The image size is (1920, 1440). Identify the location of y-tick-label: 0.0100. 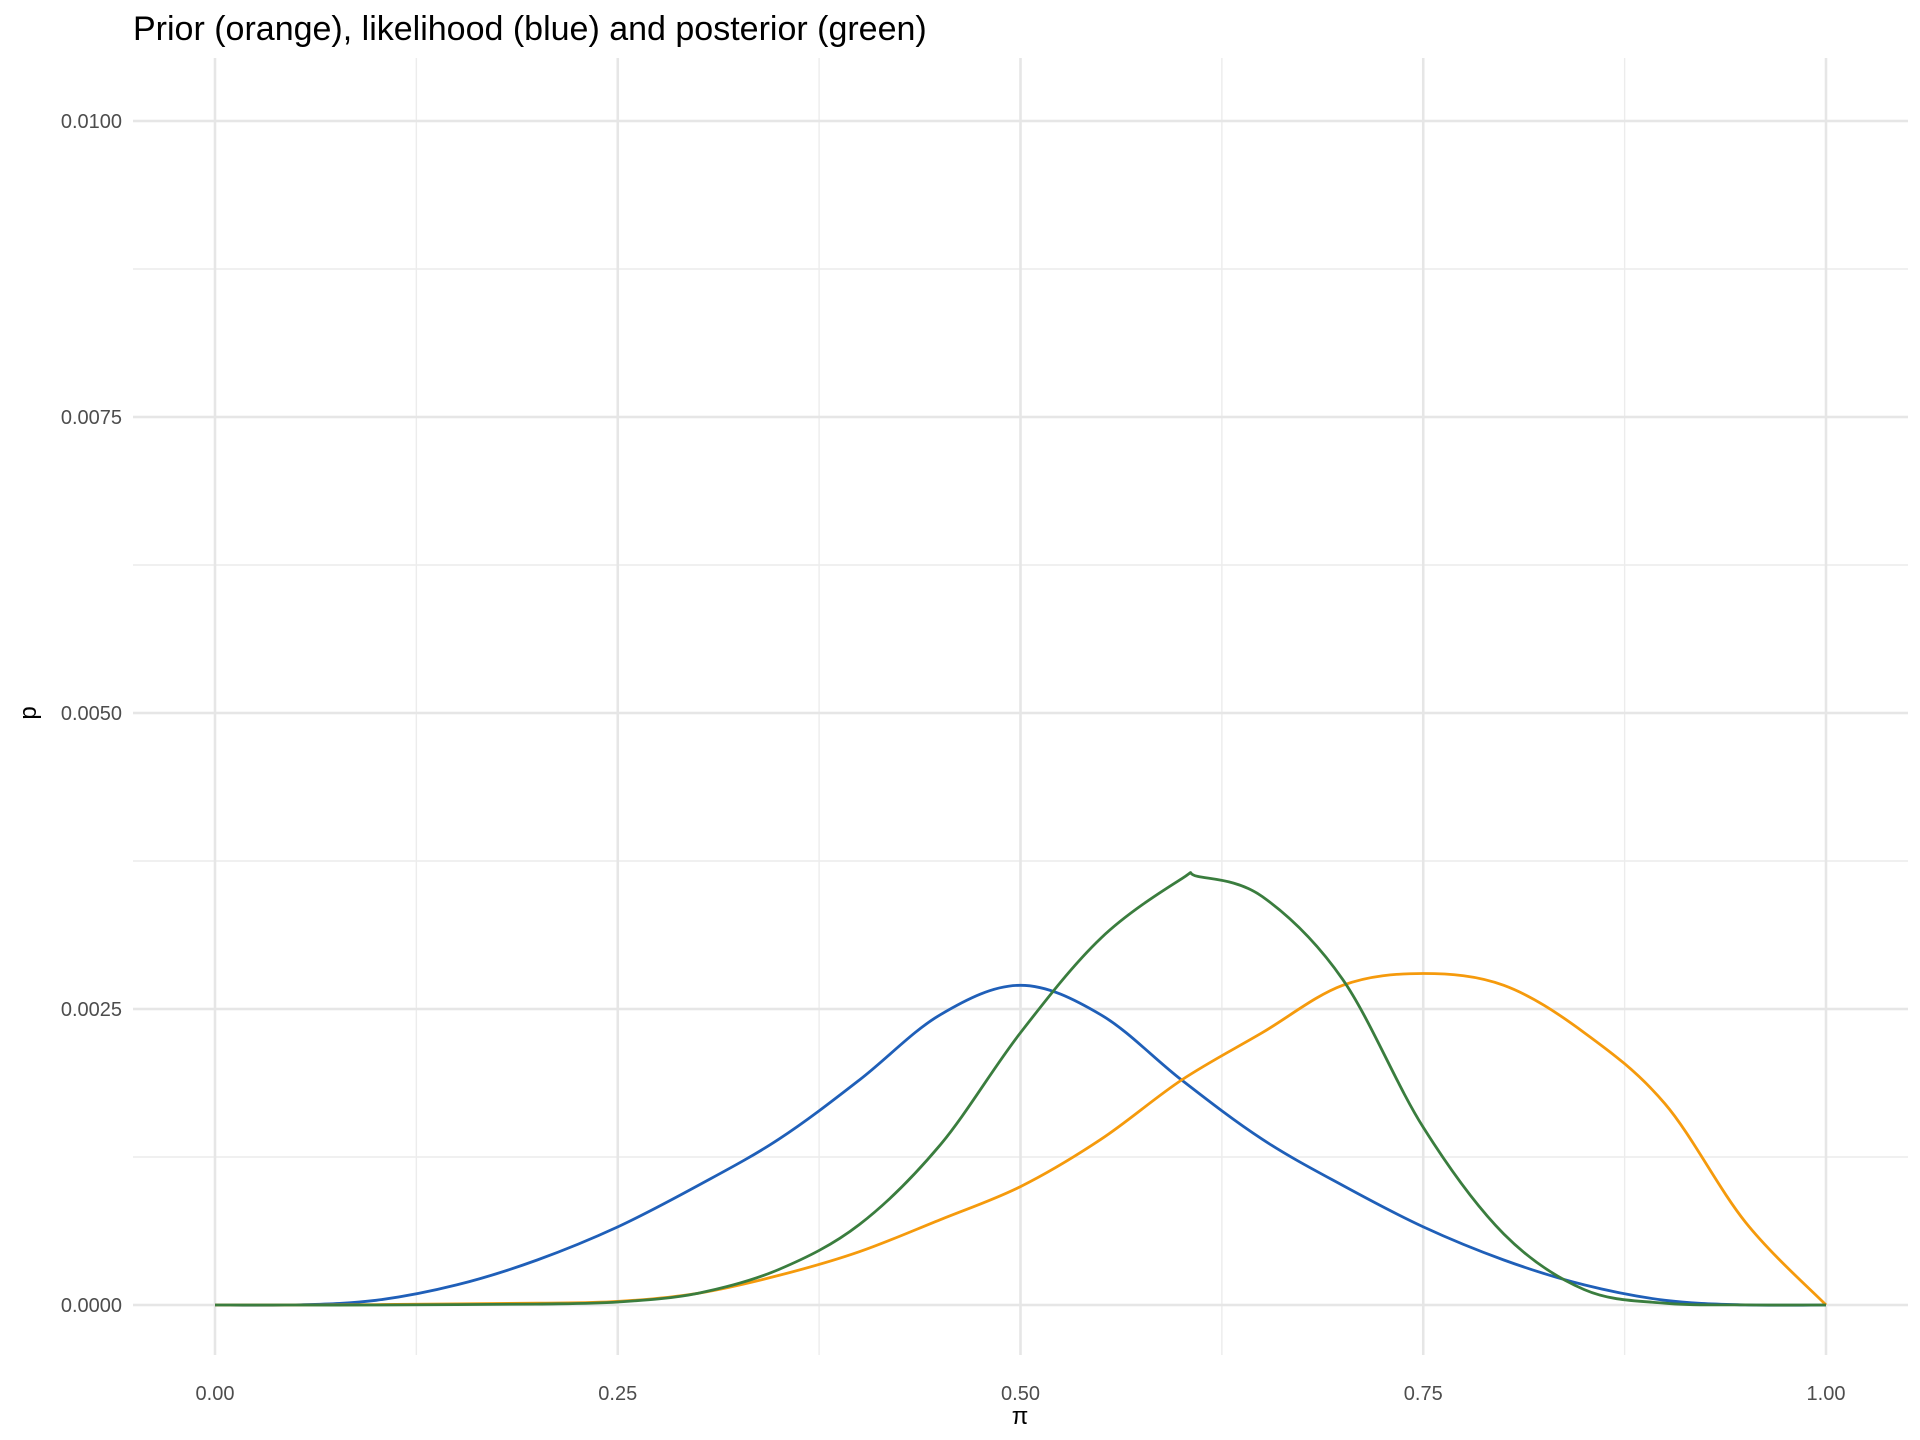
(91, 122).